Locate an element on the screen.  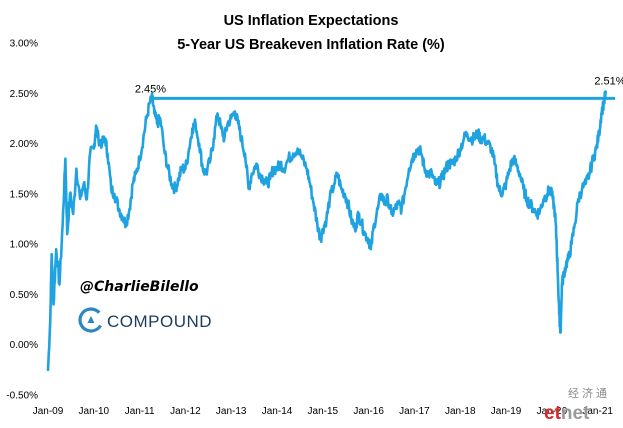
watermark-chinese: 经济通 is located at coordinates (589, 393).